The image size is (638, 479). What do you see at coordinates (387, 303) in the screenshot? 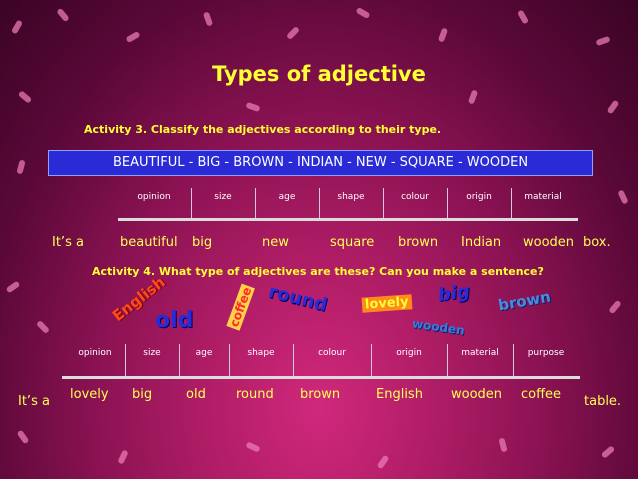
I see `word-lovely: lovely` at bounding box center [387, 303].